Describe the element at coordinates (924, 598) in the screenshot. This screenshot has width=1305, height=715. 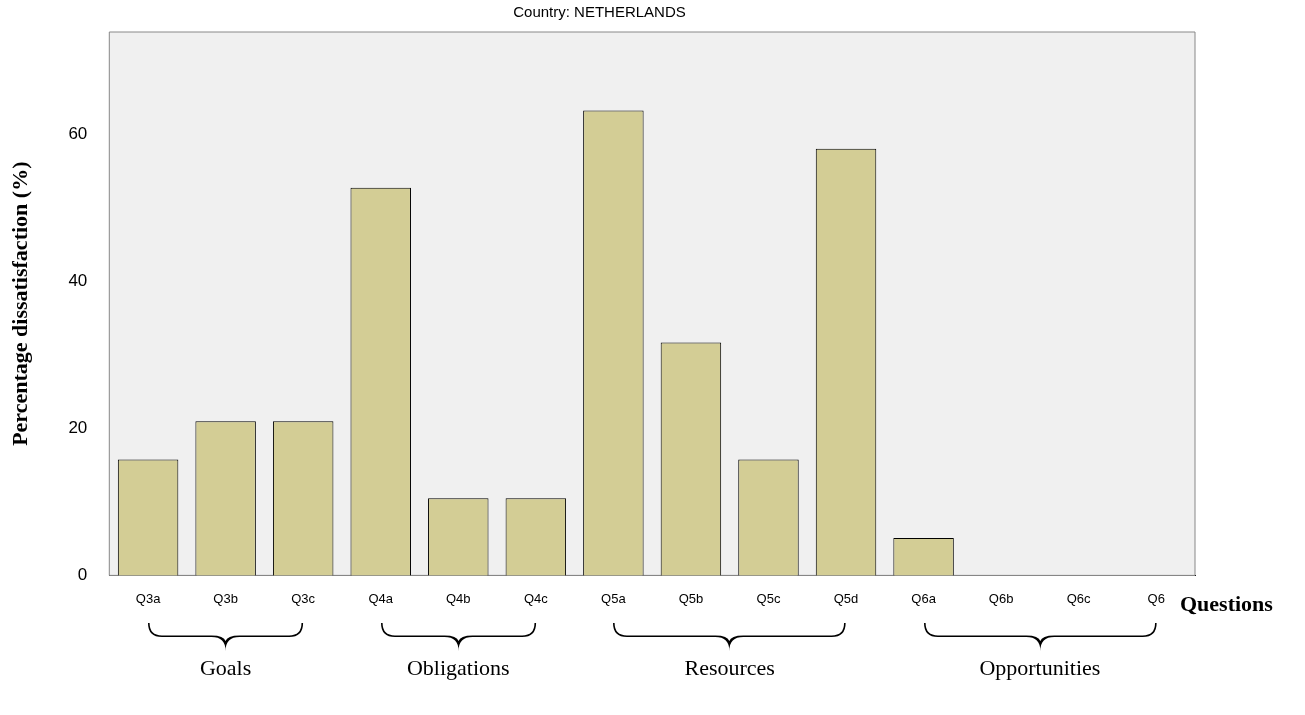
I see `x-tick-label: Q6a` at that location.